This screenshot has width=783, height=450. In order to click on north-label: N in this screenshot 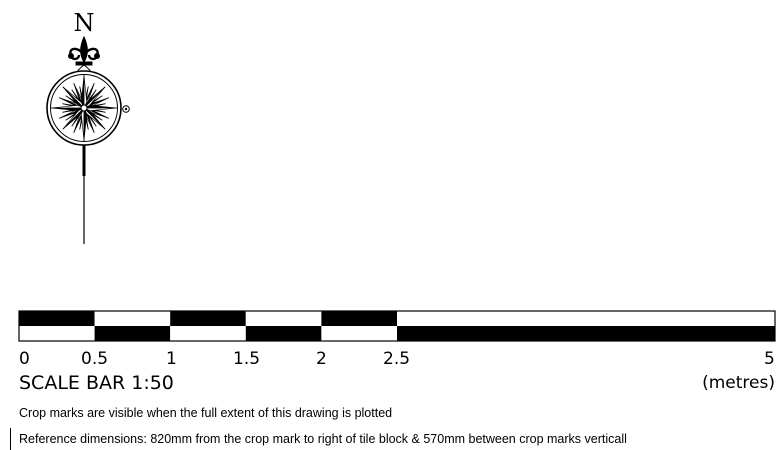, I will do `click(84, 23)`.